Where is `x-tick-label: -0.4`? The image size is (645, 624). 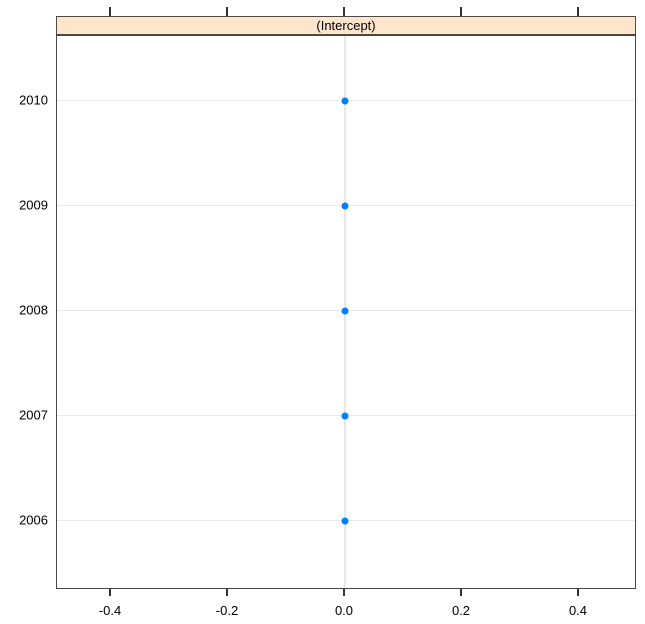
x-tick-label: -0.4 is located at coordinates (110, 610).